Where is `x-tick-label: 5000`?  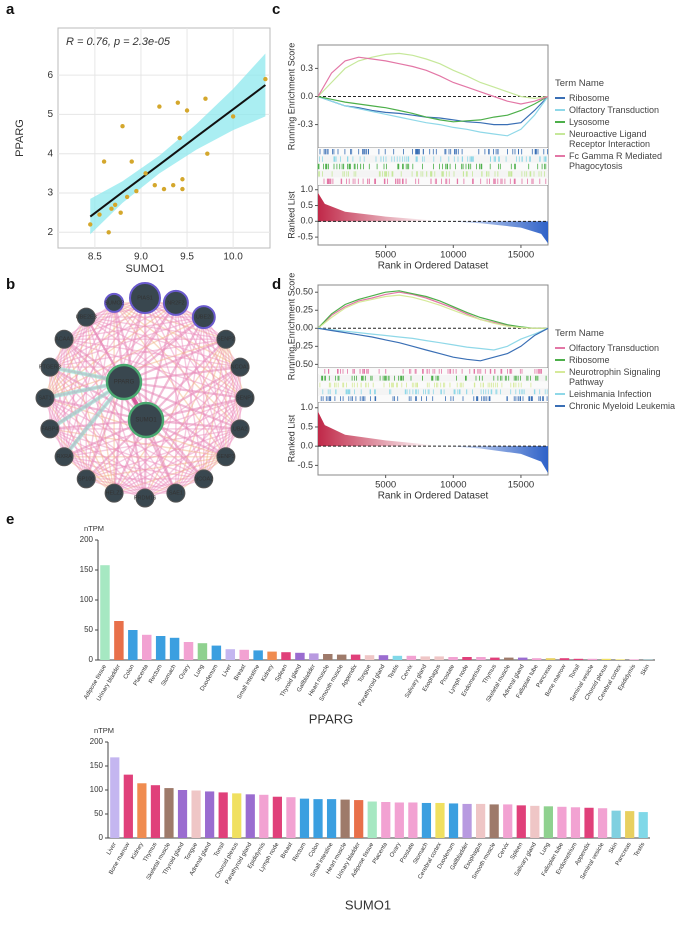
x-tick-label: 5000 is located at coordinates (385, 255).